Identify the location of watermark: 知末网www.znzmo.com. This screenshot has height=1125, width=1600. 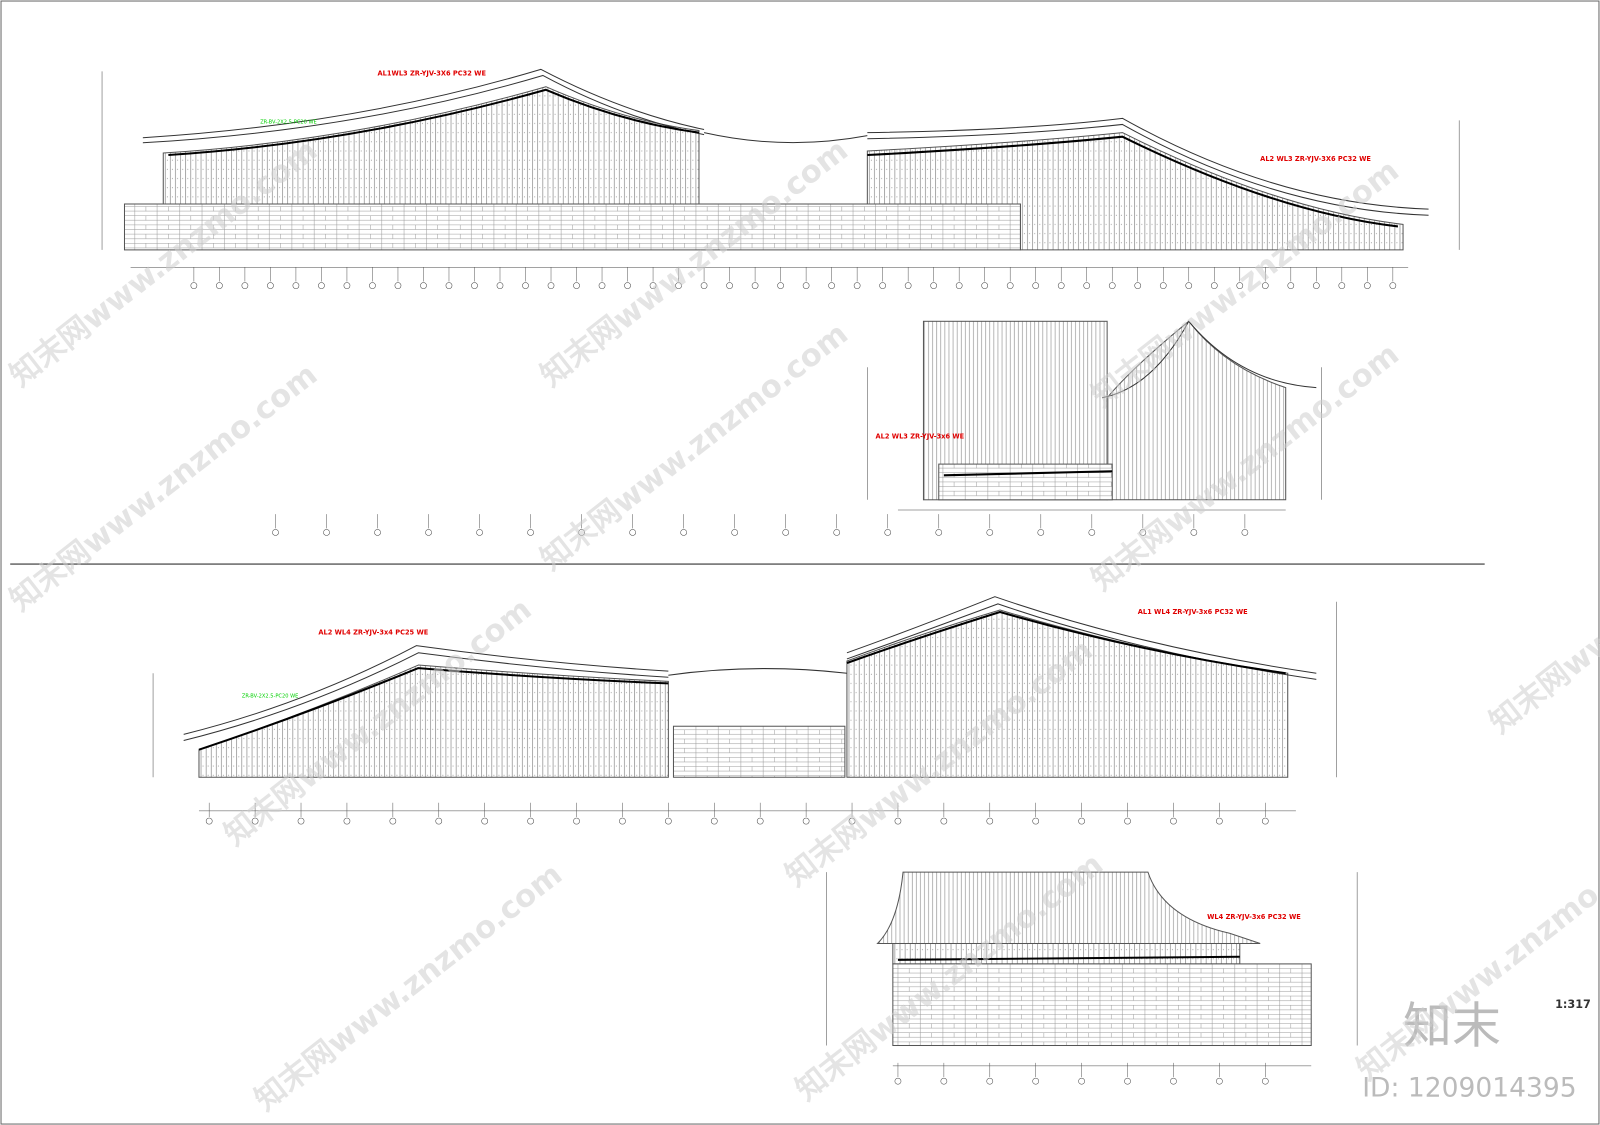
(1541, 610).